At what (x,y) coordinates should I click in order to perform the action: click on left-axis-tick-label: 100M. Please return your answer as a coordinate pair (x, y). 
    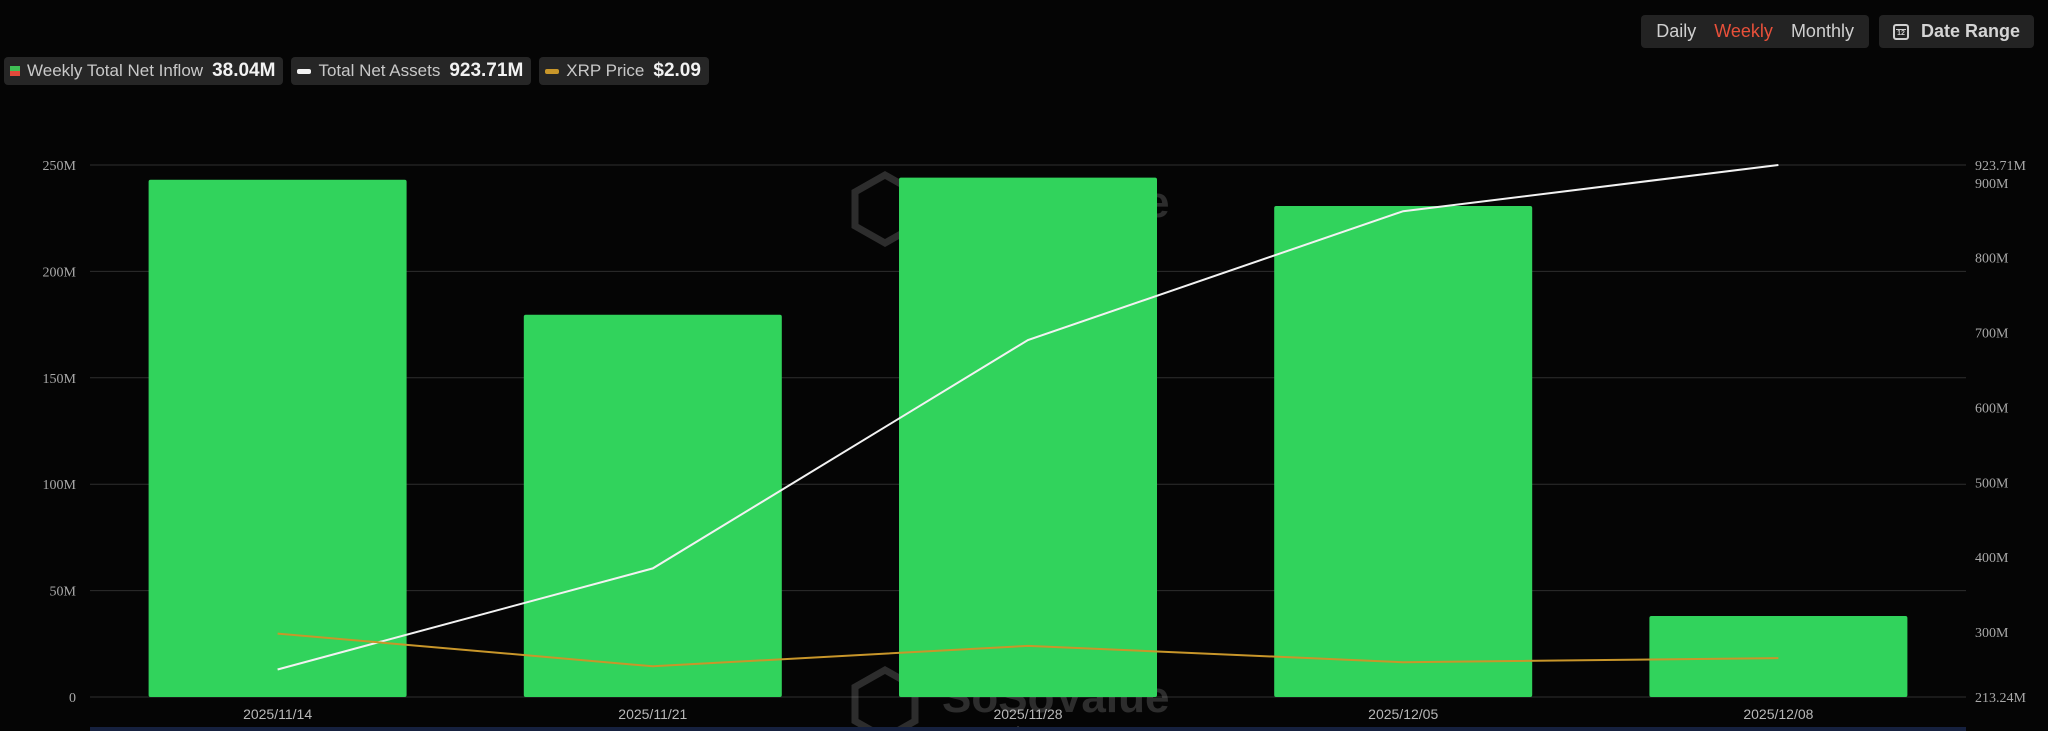
    Looking at the image, I should click on (60, 485).